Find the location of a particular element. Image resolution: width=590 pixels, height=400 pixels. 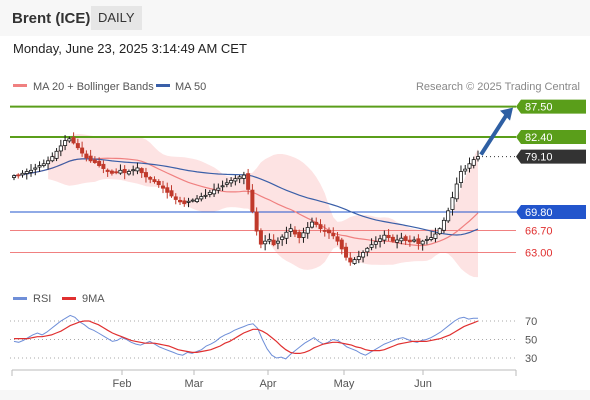

level-badge-text: 82.40 is located at coordinates (539, 138).